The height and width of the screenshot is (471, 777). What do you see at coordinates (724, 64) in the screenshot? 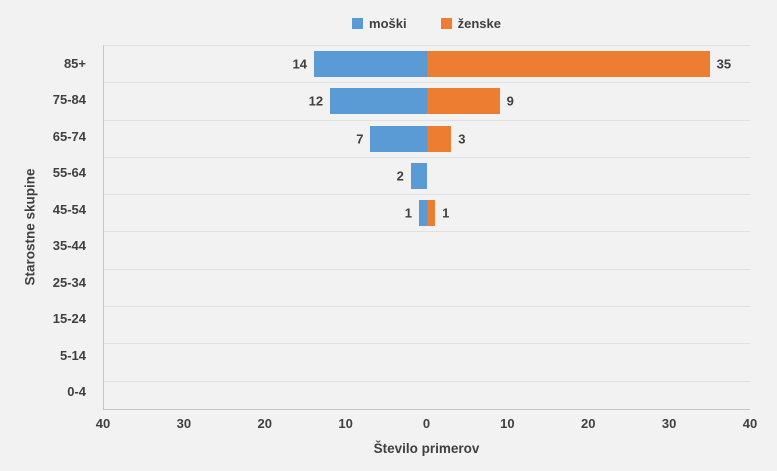
I see `value-label-ženske: 35` at bounding box center [724, 64].